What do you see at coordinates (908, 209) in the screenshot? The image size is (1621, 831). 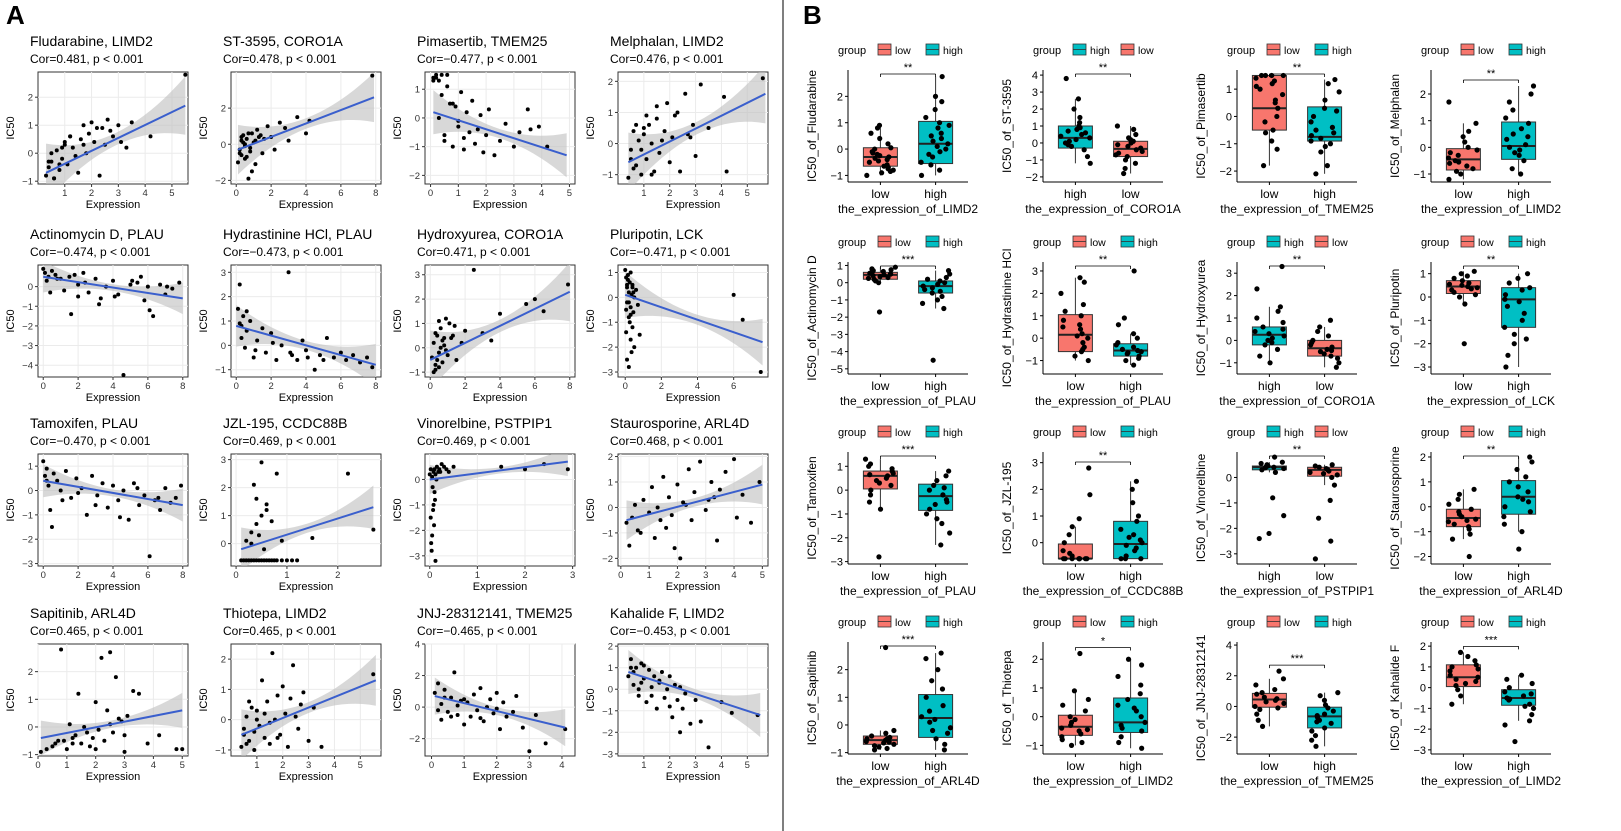 I see `x-axis-label: the_expression_of_LIMD2` at bounding box center [908, 209].